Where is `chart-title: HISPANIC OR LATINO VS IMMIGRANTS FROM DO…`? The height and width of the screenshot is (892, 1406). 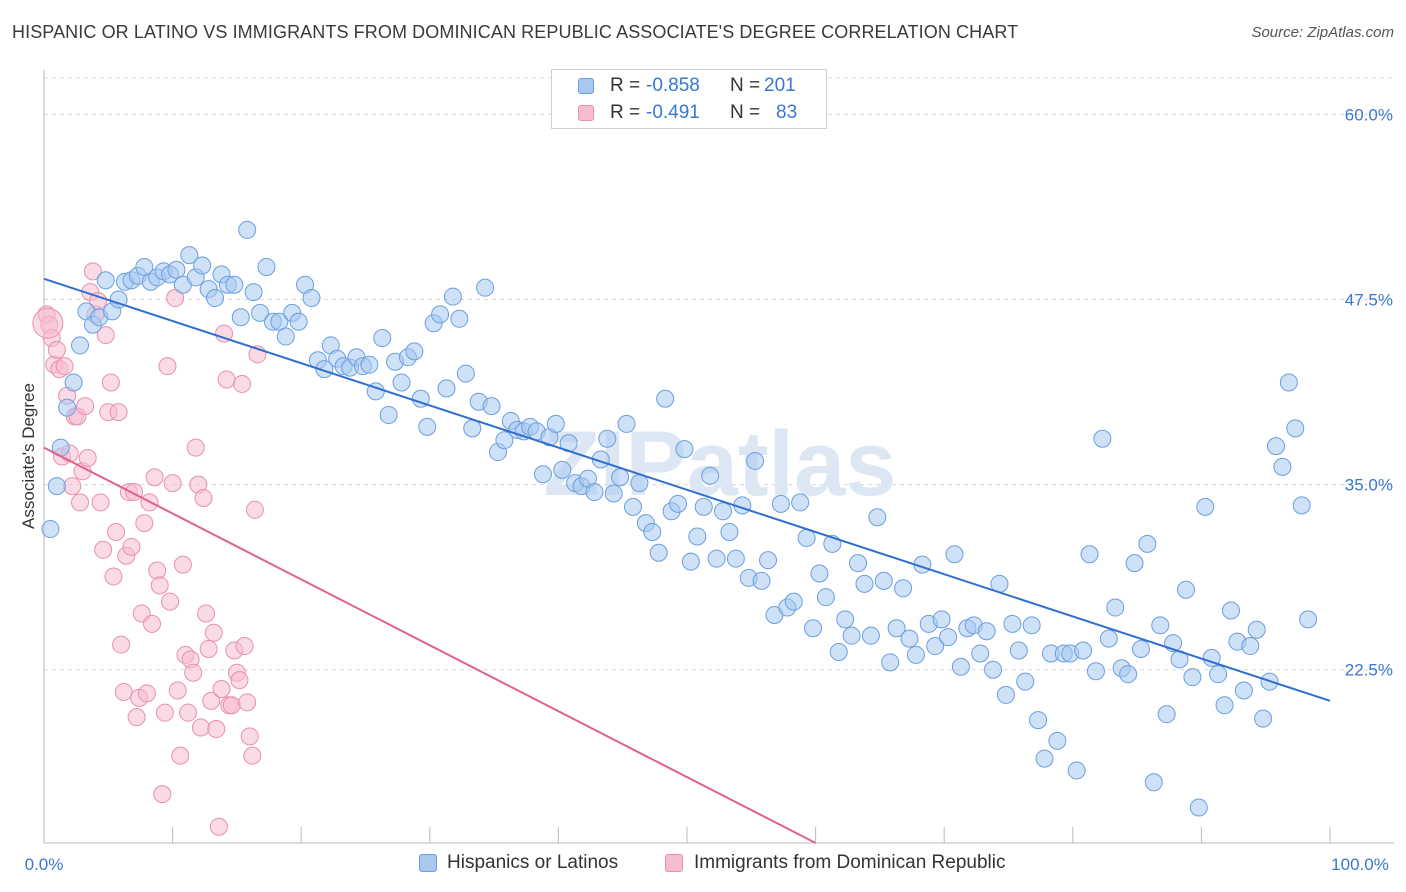 chart-title: HISPANIC OR LATINO VS IMMIGRANTS FROM DO… is located at coordinates (515, 32).